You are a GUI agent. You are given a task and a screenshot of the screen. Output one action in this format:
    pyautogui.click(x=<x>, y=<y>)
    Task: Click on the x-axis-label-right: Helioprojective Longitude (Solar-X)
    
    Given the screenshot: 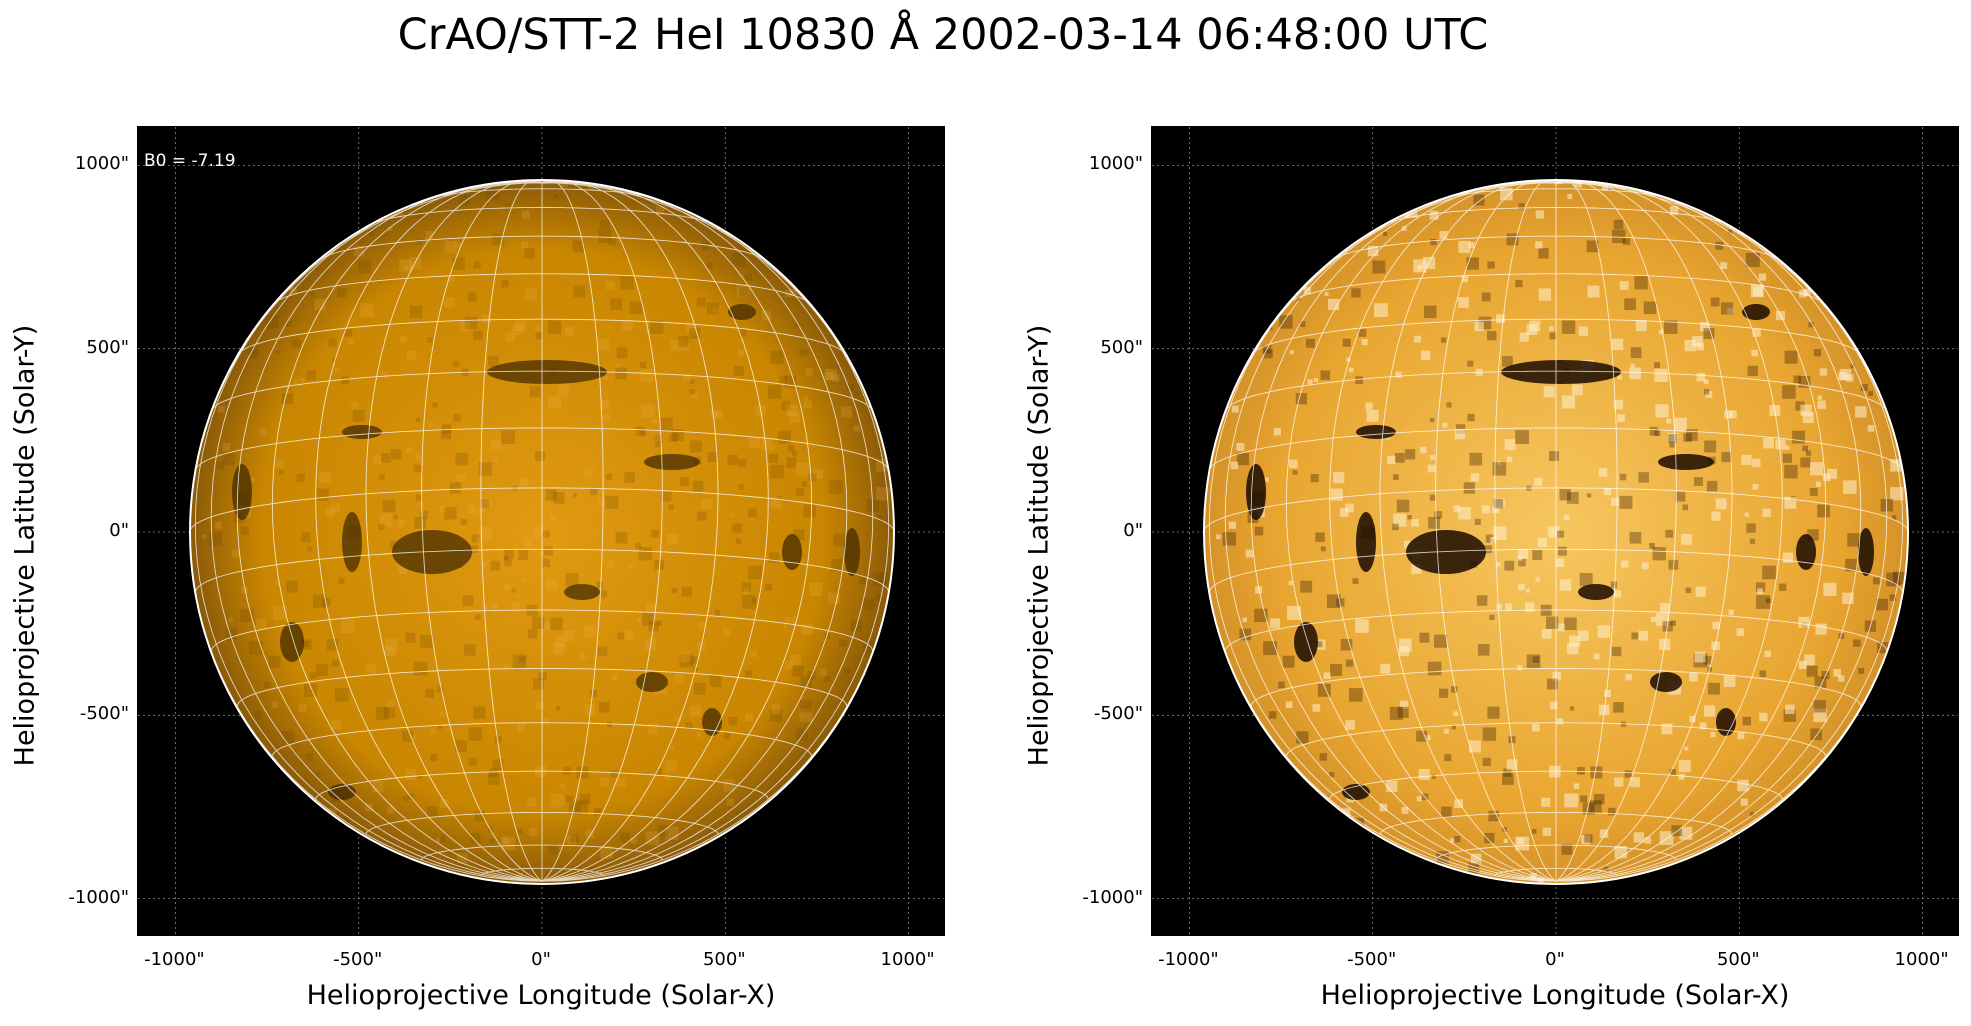 What is the action you would take?
    pyautogui.click(x=1555, y=995)
    